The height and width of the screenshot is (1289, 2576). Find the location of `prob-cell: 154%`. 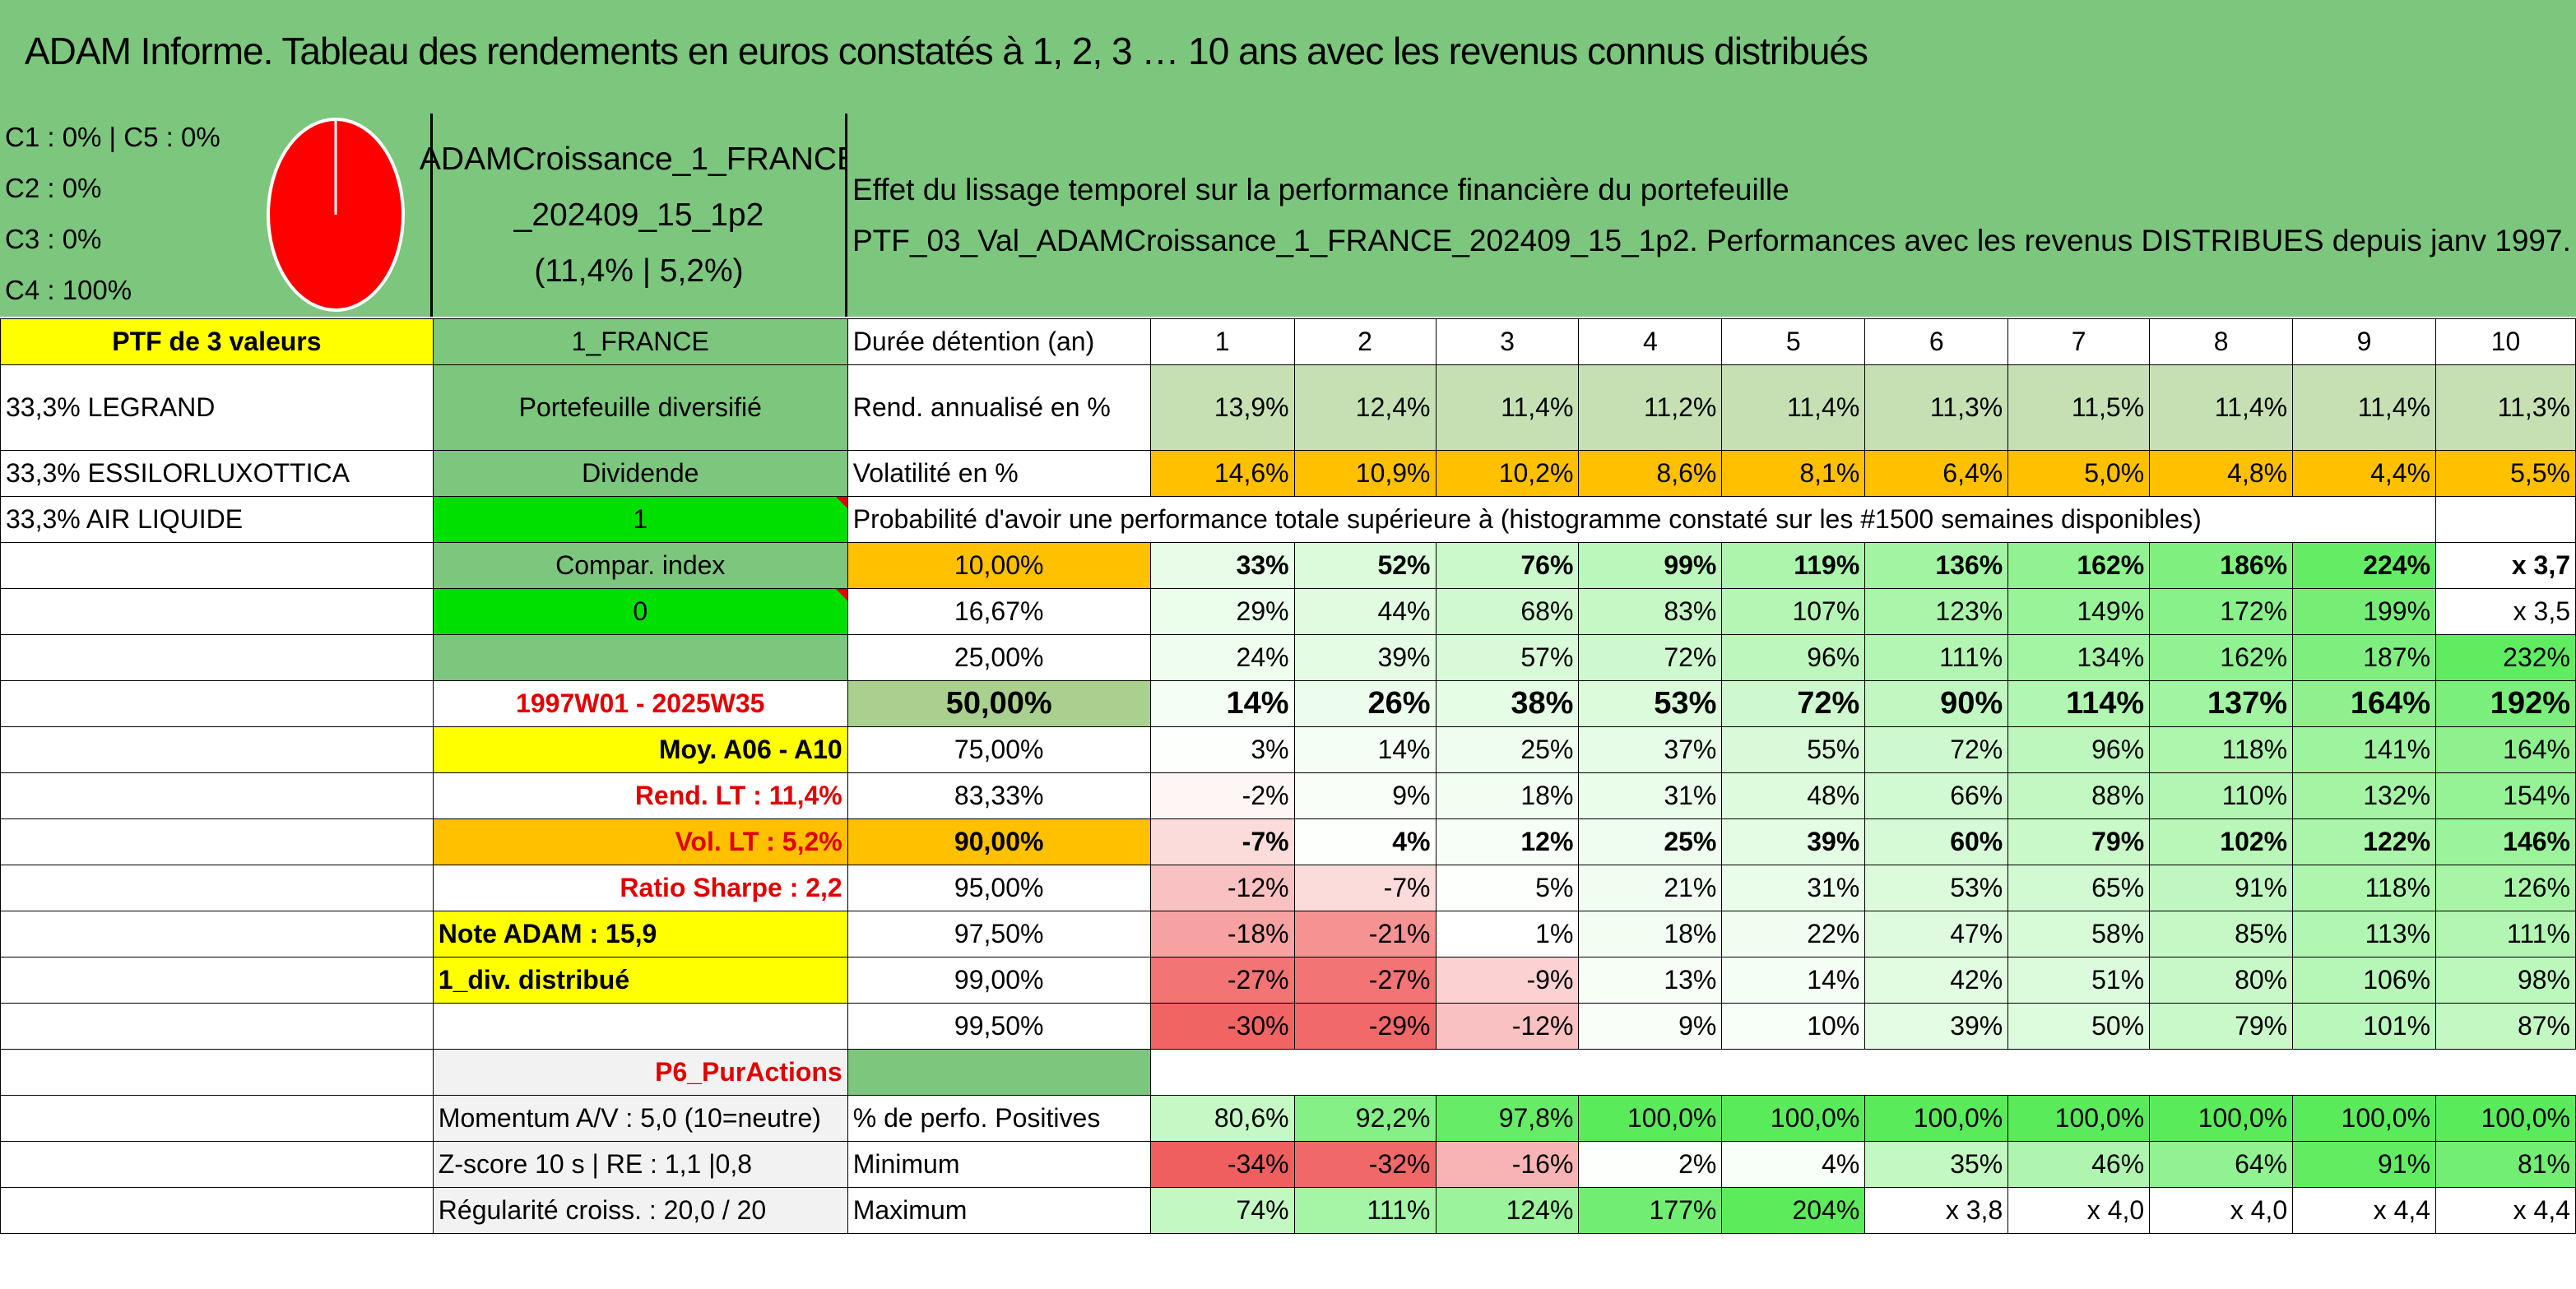

prob-cell: 154% is located at coordinates (2506, 795).